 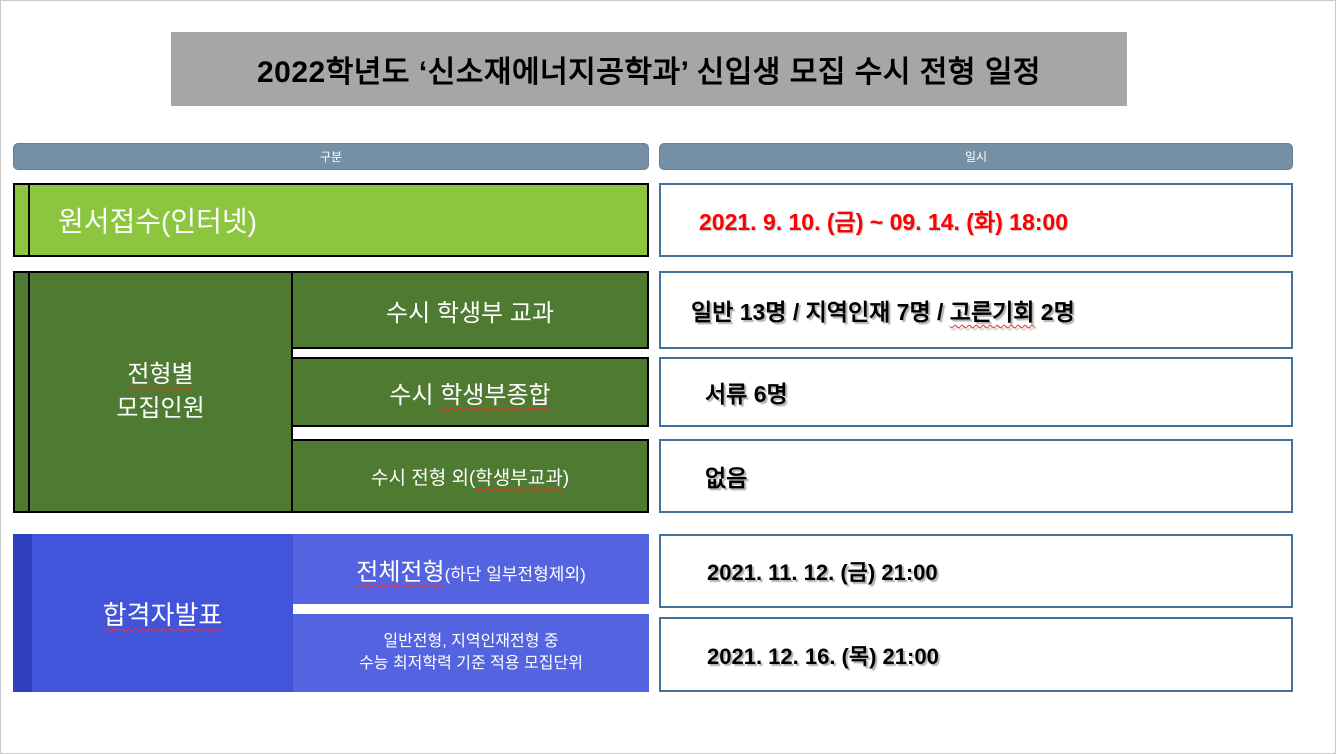 I want to click on application-period-text: 2021. 9. 10. (금) ~ 09. 14. (화) 18:00, so click(x=883, y=222).